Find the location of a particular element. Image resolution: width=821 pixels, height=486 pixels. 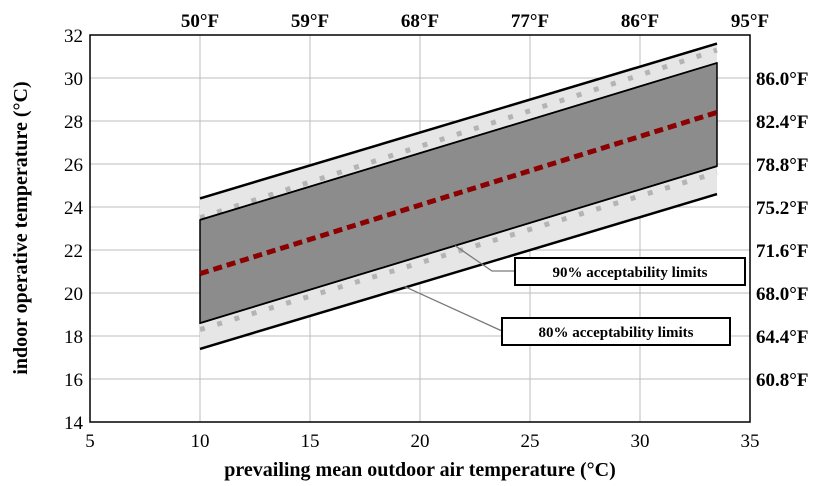

y-tick-label: 18 is located at coordinates (73, 337).